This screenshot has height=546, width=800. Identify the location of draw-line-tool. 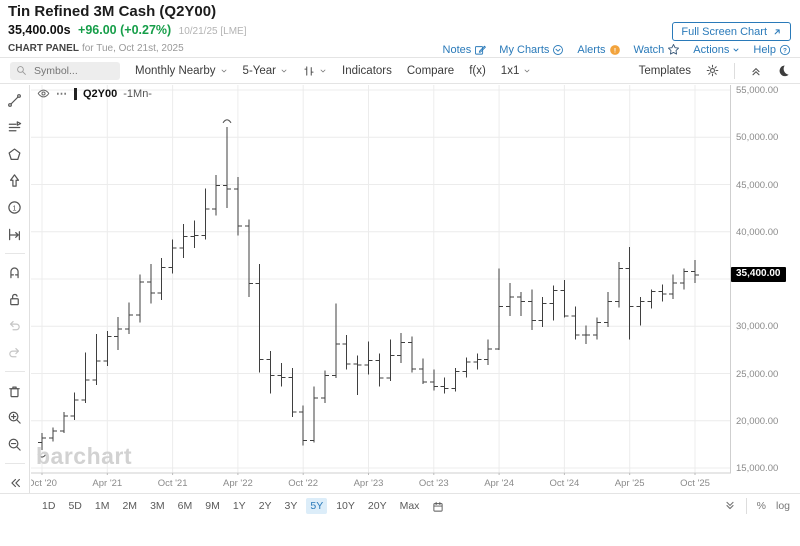
(15, 101).